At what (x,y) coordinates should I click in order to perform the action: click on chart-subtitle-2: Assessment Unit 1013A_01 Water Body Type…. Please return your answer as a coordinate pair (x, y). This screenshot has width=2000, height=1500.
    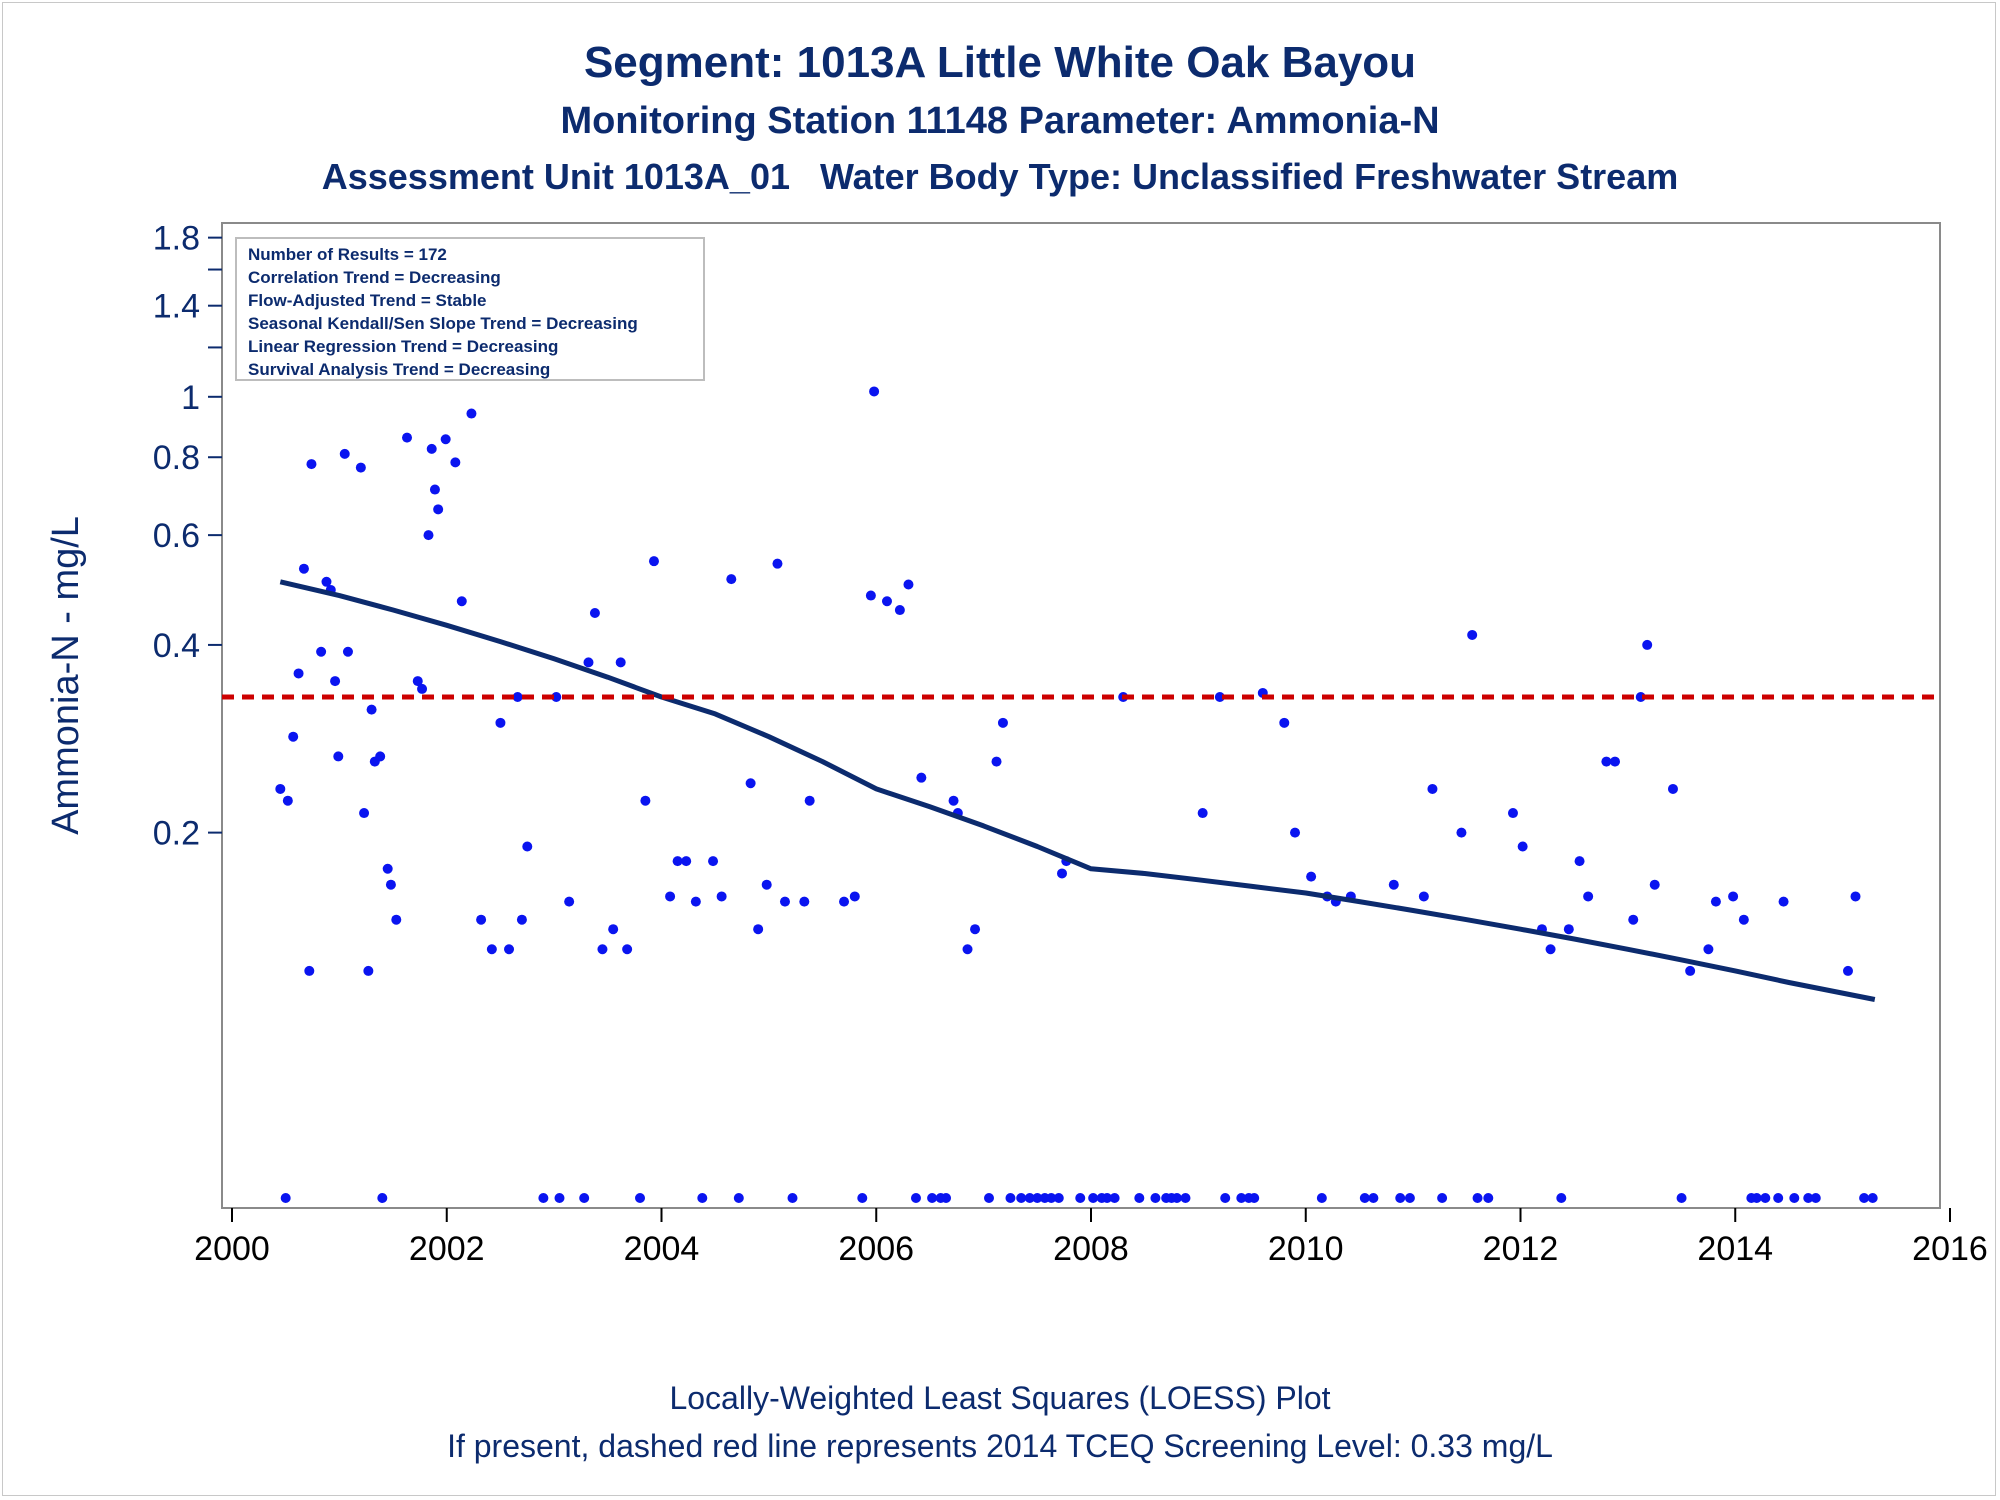
    Looking at the image, I should click on (1000, 176).